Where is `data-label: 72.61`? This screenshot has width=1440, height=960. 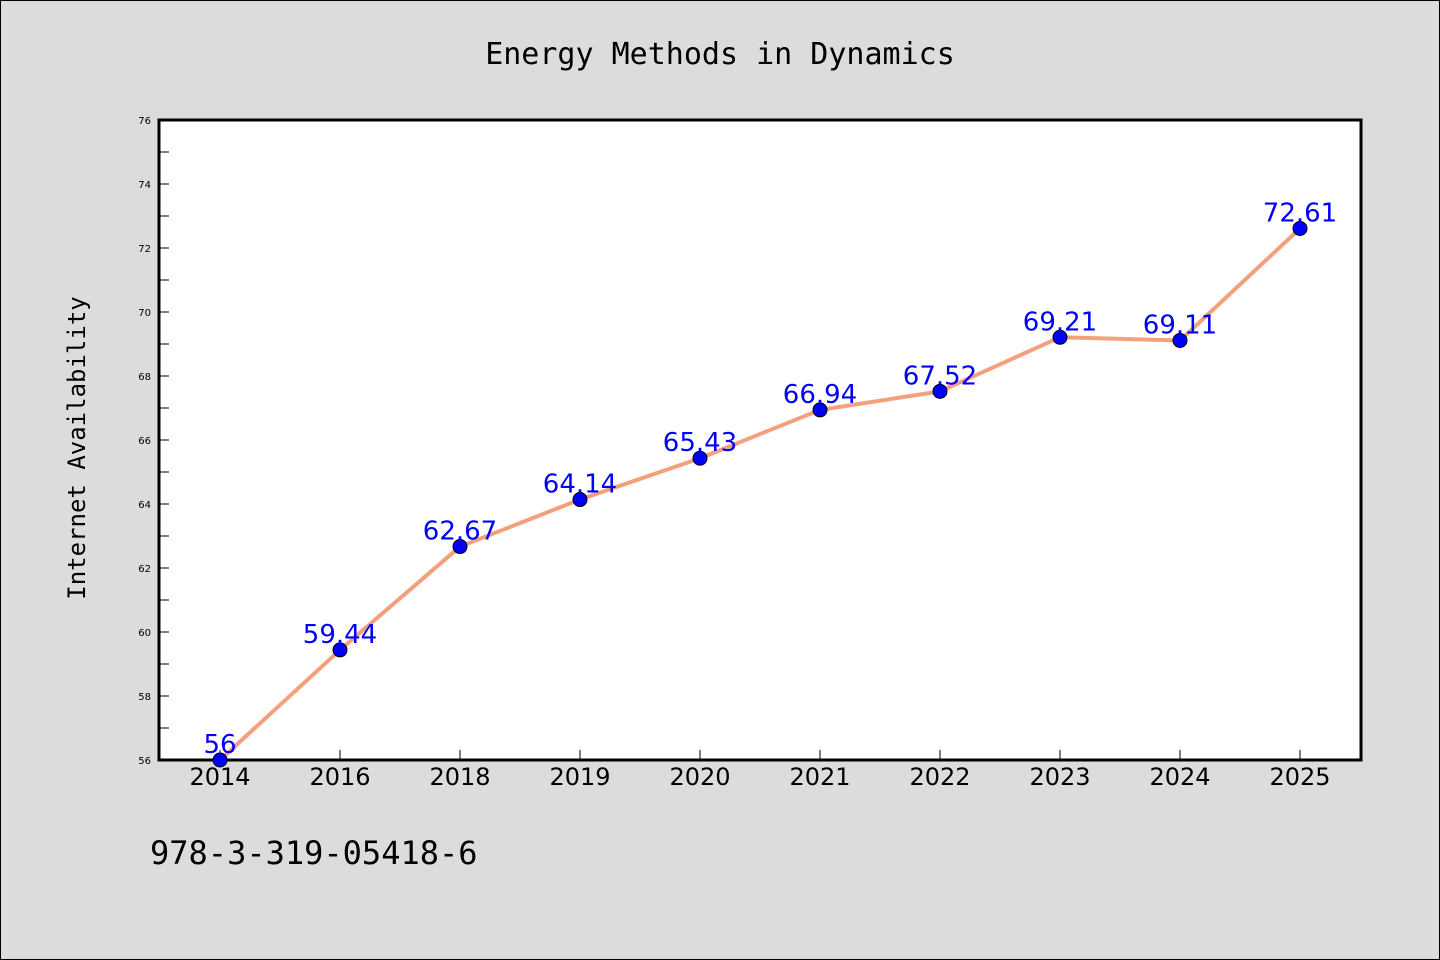 data-label: 72.61 is located at coordinates (1300, 213).